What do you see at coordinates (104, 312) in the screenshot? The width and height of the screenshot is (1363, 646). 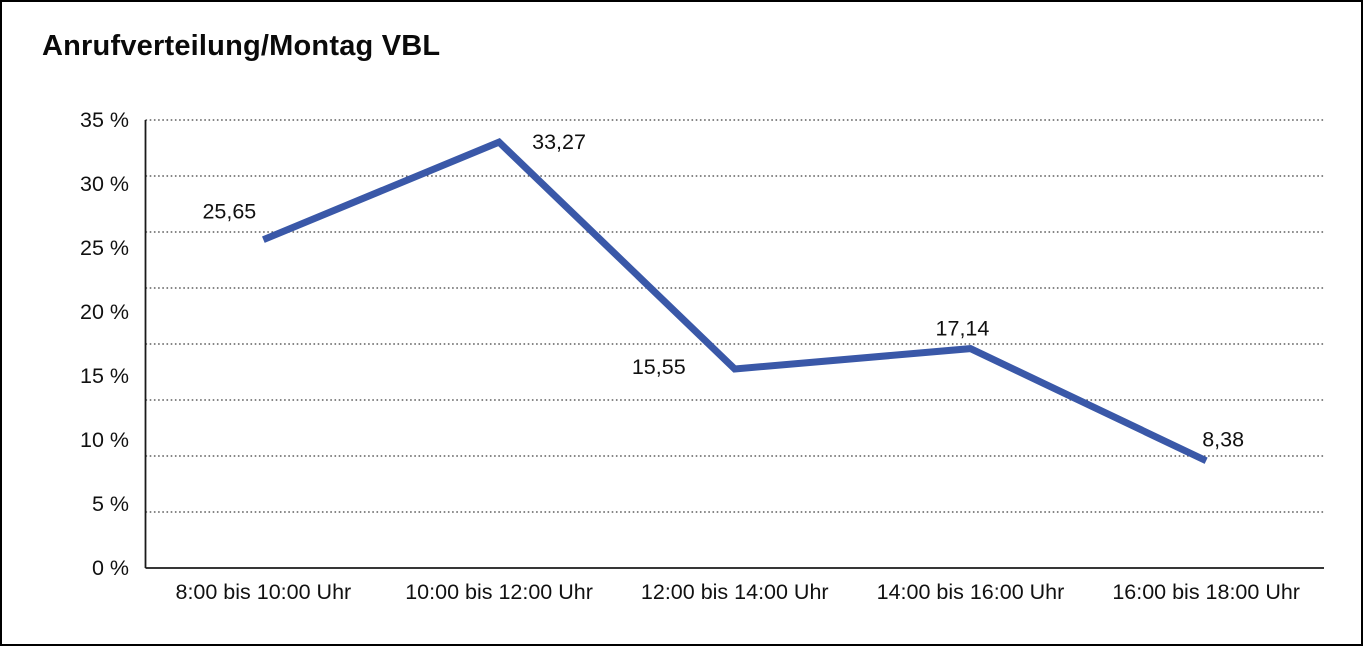 I see `y-tick-label: 20 %` at bounding box center [104, 312].